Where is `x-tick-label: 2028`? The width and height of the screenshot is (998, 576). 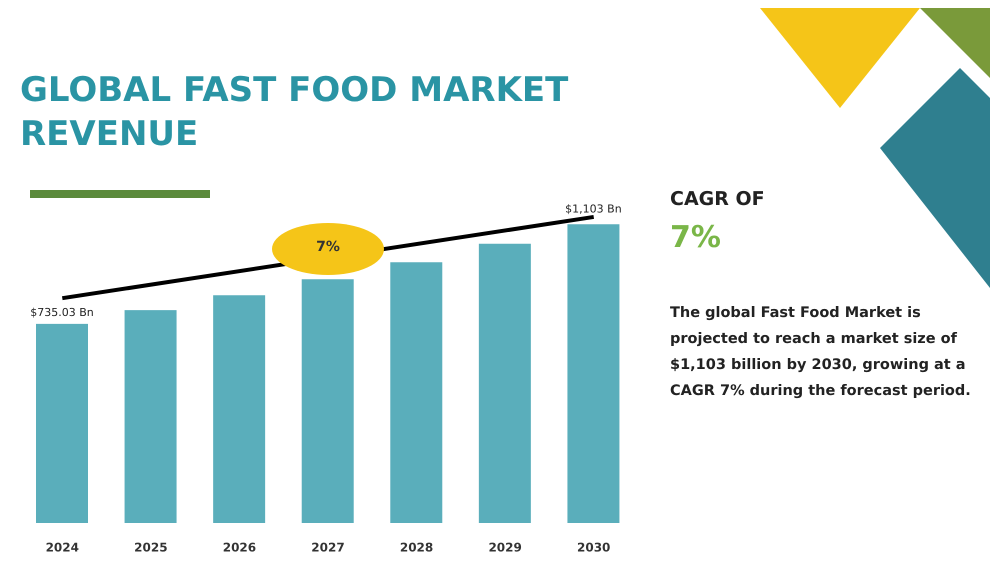
x-tick-label: 2028 is located at coordinates (417, 547).